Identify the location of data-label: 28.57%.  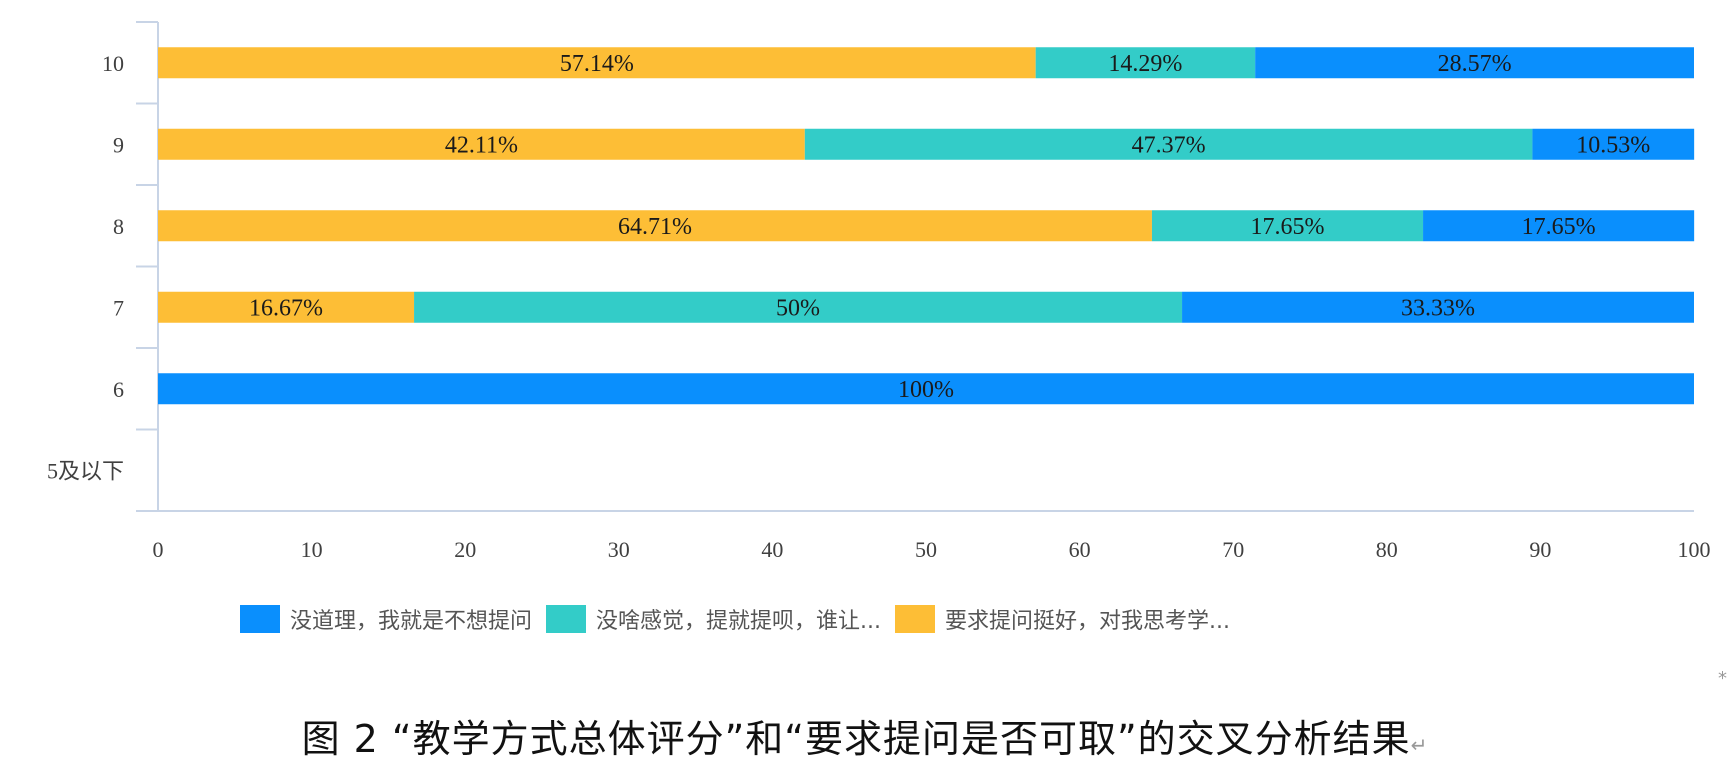
(1475, 64).